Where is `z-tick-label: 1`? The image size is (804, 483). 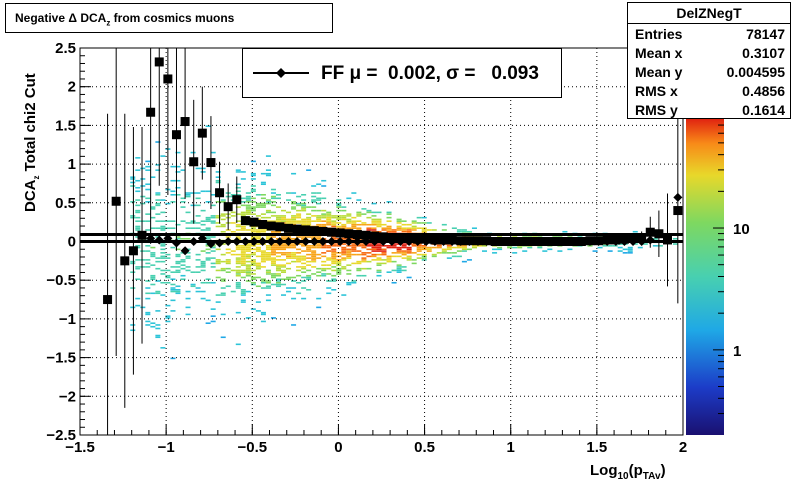
z-tick-label: 1 is located at coordinates (737, 351).